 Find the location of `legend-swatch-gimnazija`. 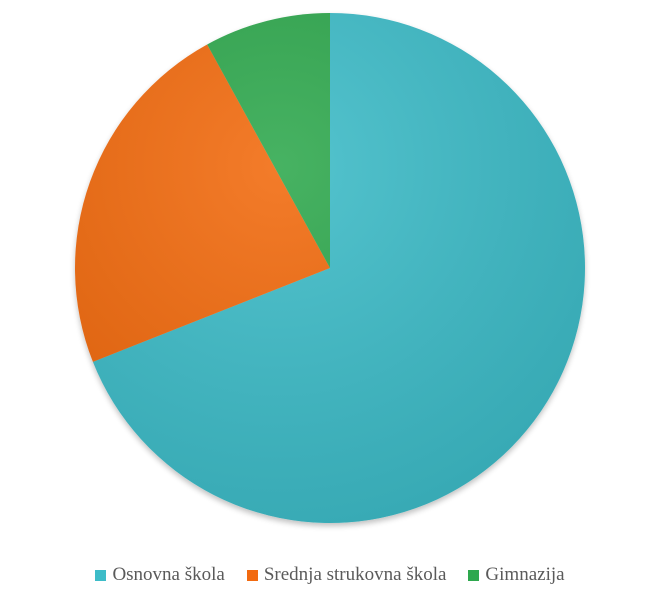

legend-swatch-gimnazija is located at coordinates (474, 575).